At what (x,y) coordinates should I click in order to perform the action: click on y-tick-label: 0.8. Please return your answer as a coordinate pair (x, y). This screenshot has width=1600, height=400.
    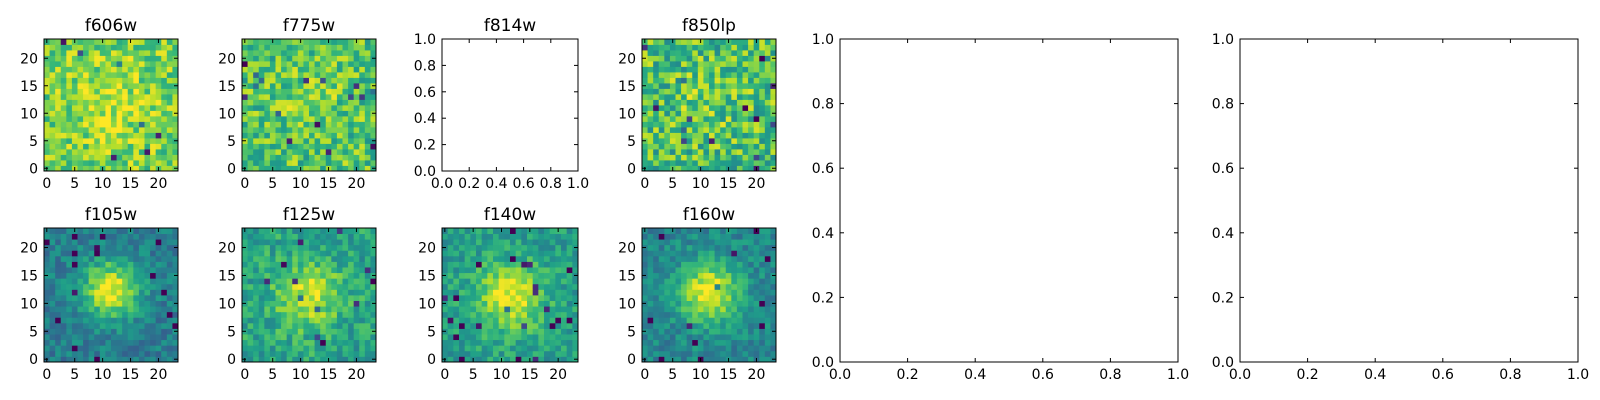
    Looking at the image, I should click on (425, 66).